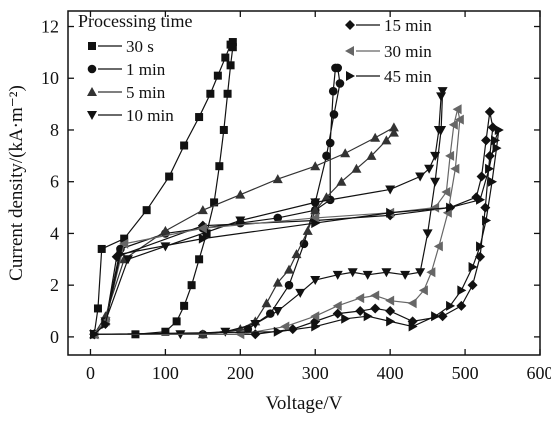 The image size is (551, 421). I want to click on legend-label: 15 min, so click(408, 25).